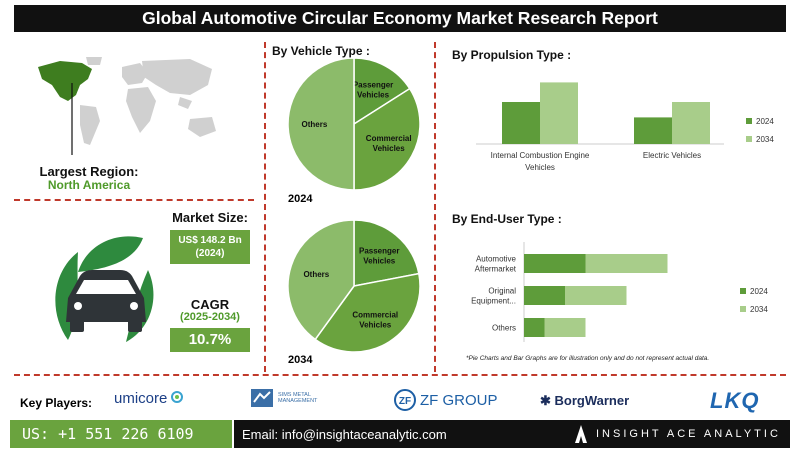  Describe the element at coordinates (141, 110) in the screenshot. I see `map-africa` at that location.